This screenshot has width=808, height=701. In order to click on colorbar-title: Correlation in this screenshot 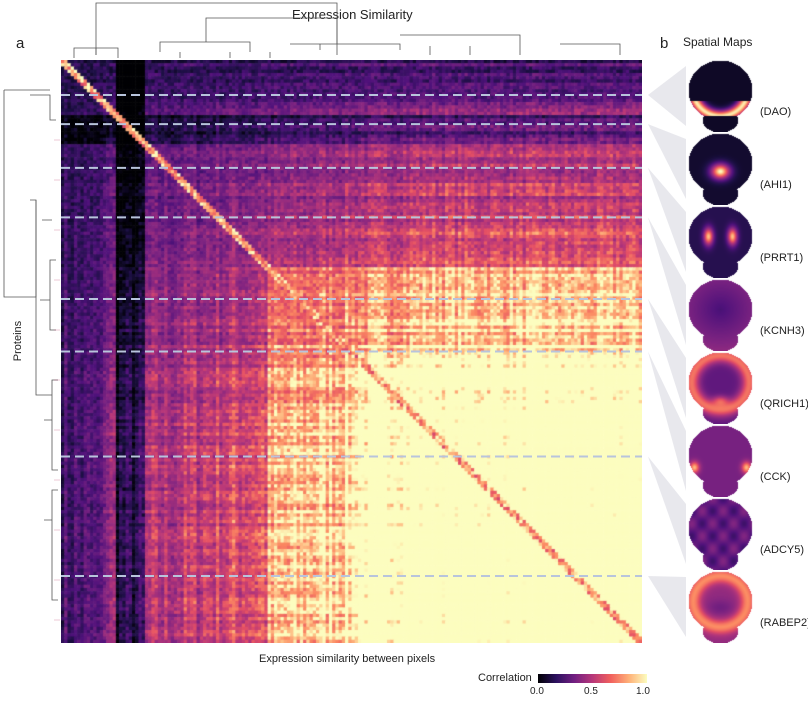, I will do `click(505, 678)`.